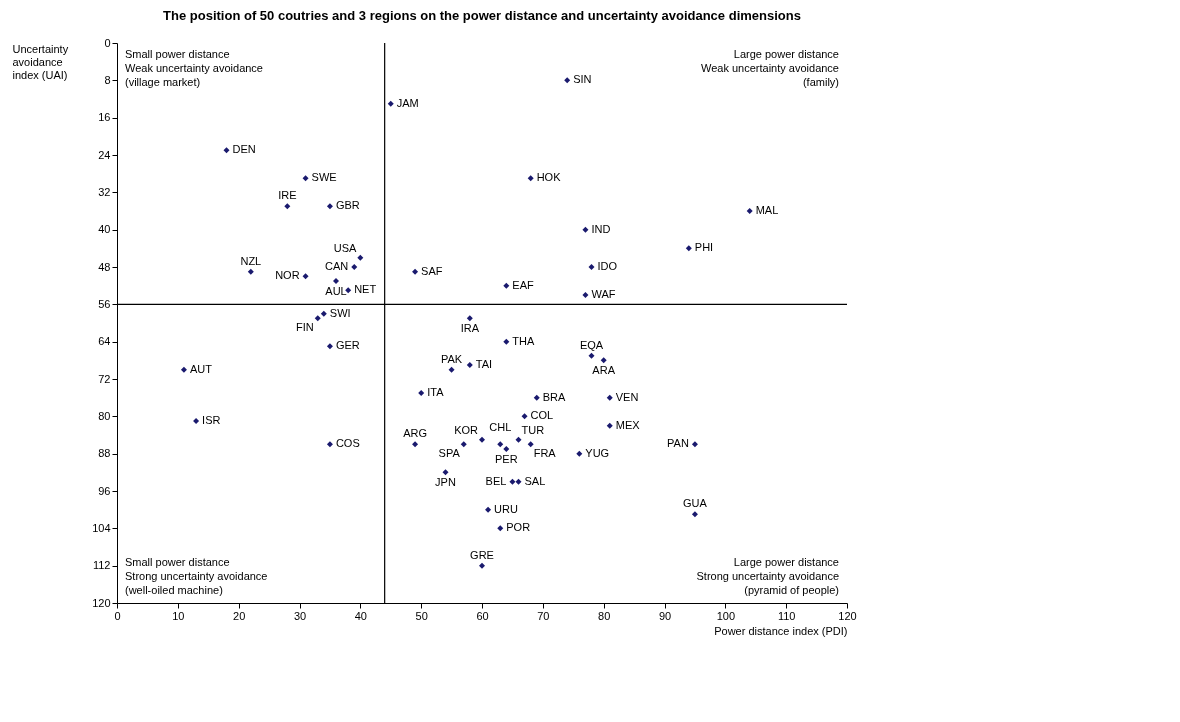 This screenshot has height=722, width=1180. What do you see at coordinates (101, 527) in the screenshot?
I see `y-tick-label: 104` at bounding box center [101, 527].